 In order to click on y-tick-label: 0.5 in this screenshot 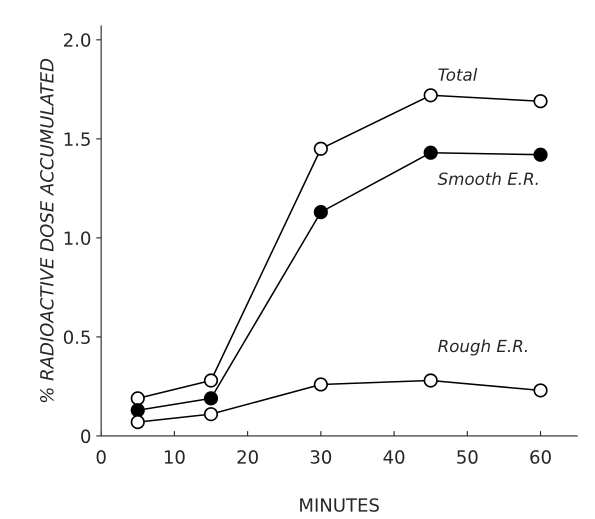, I will do `click(77, 337)`.